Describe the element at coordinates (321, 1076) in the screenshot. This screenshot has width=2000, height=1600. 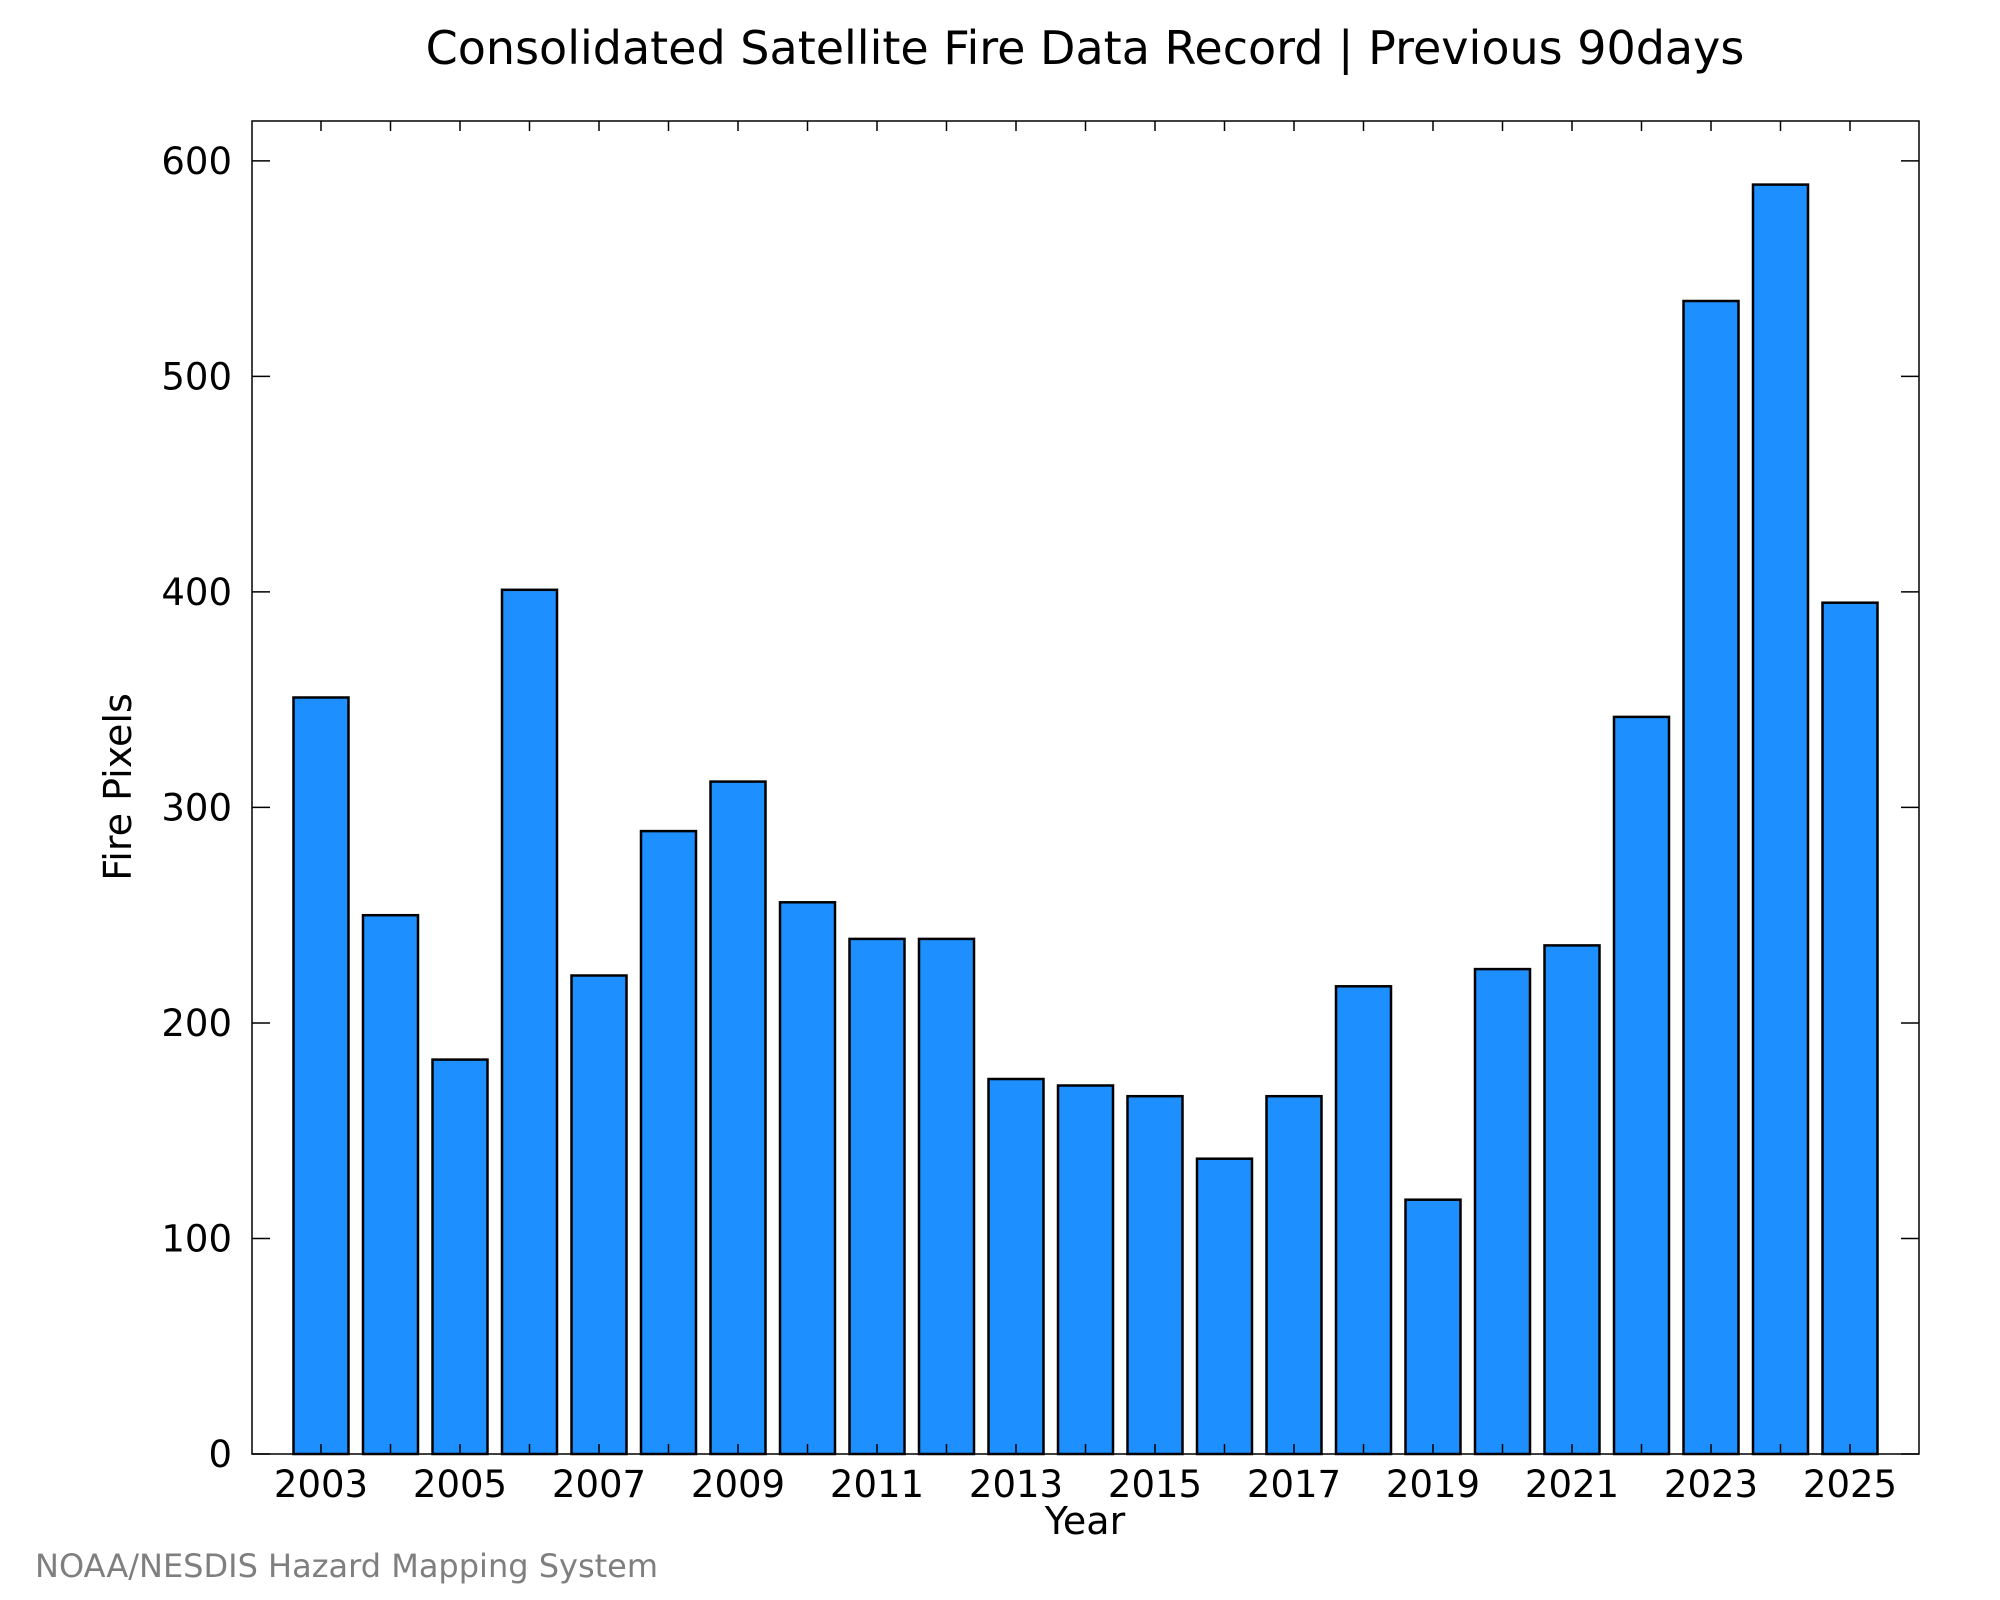
I see `bar-2003` at that location.